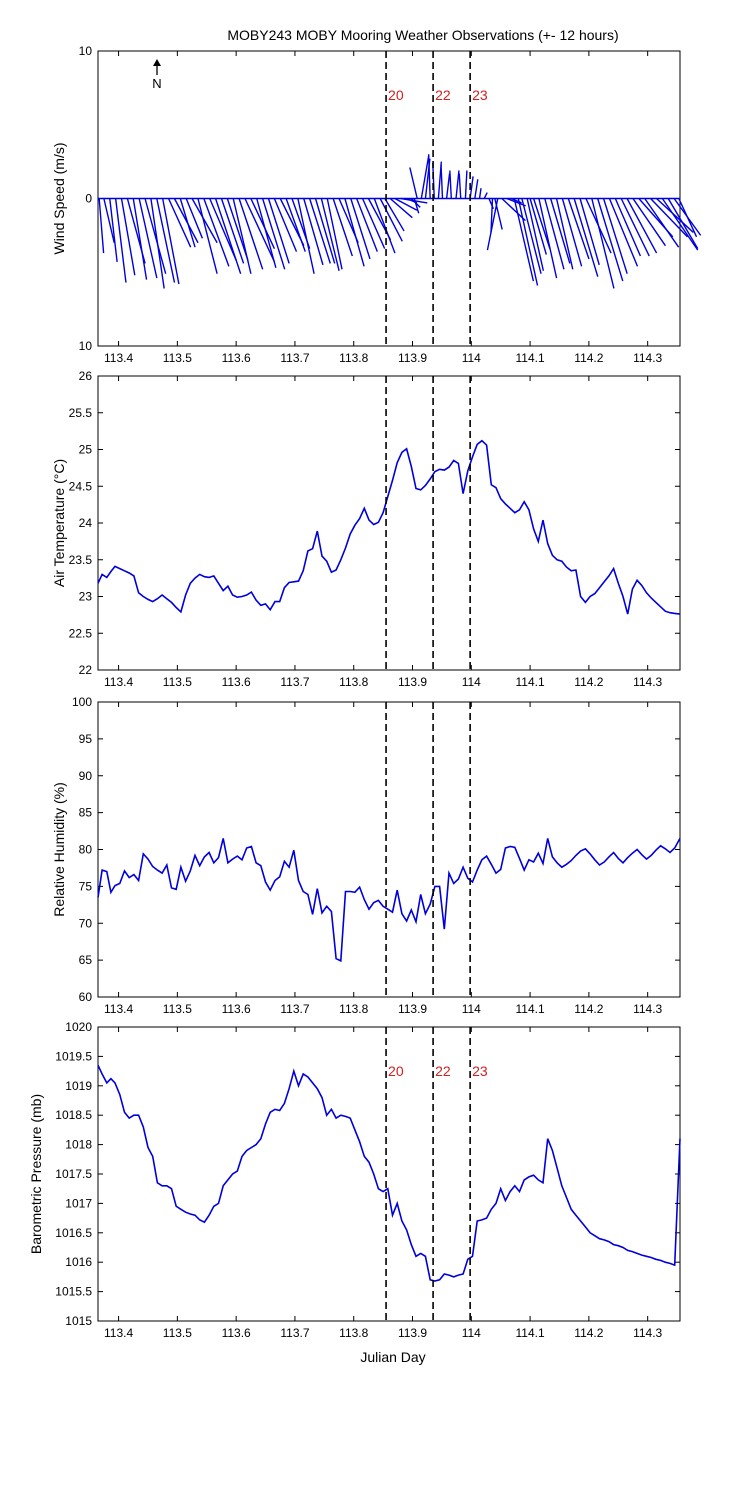  What do you see at coordinates (86, 523) in the screenshot?
I see `y-tick-label: 24` at bounding box center [86, 523].